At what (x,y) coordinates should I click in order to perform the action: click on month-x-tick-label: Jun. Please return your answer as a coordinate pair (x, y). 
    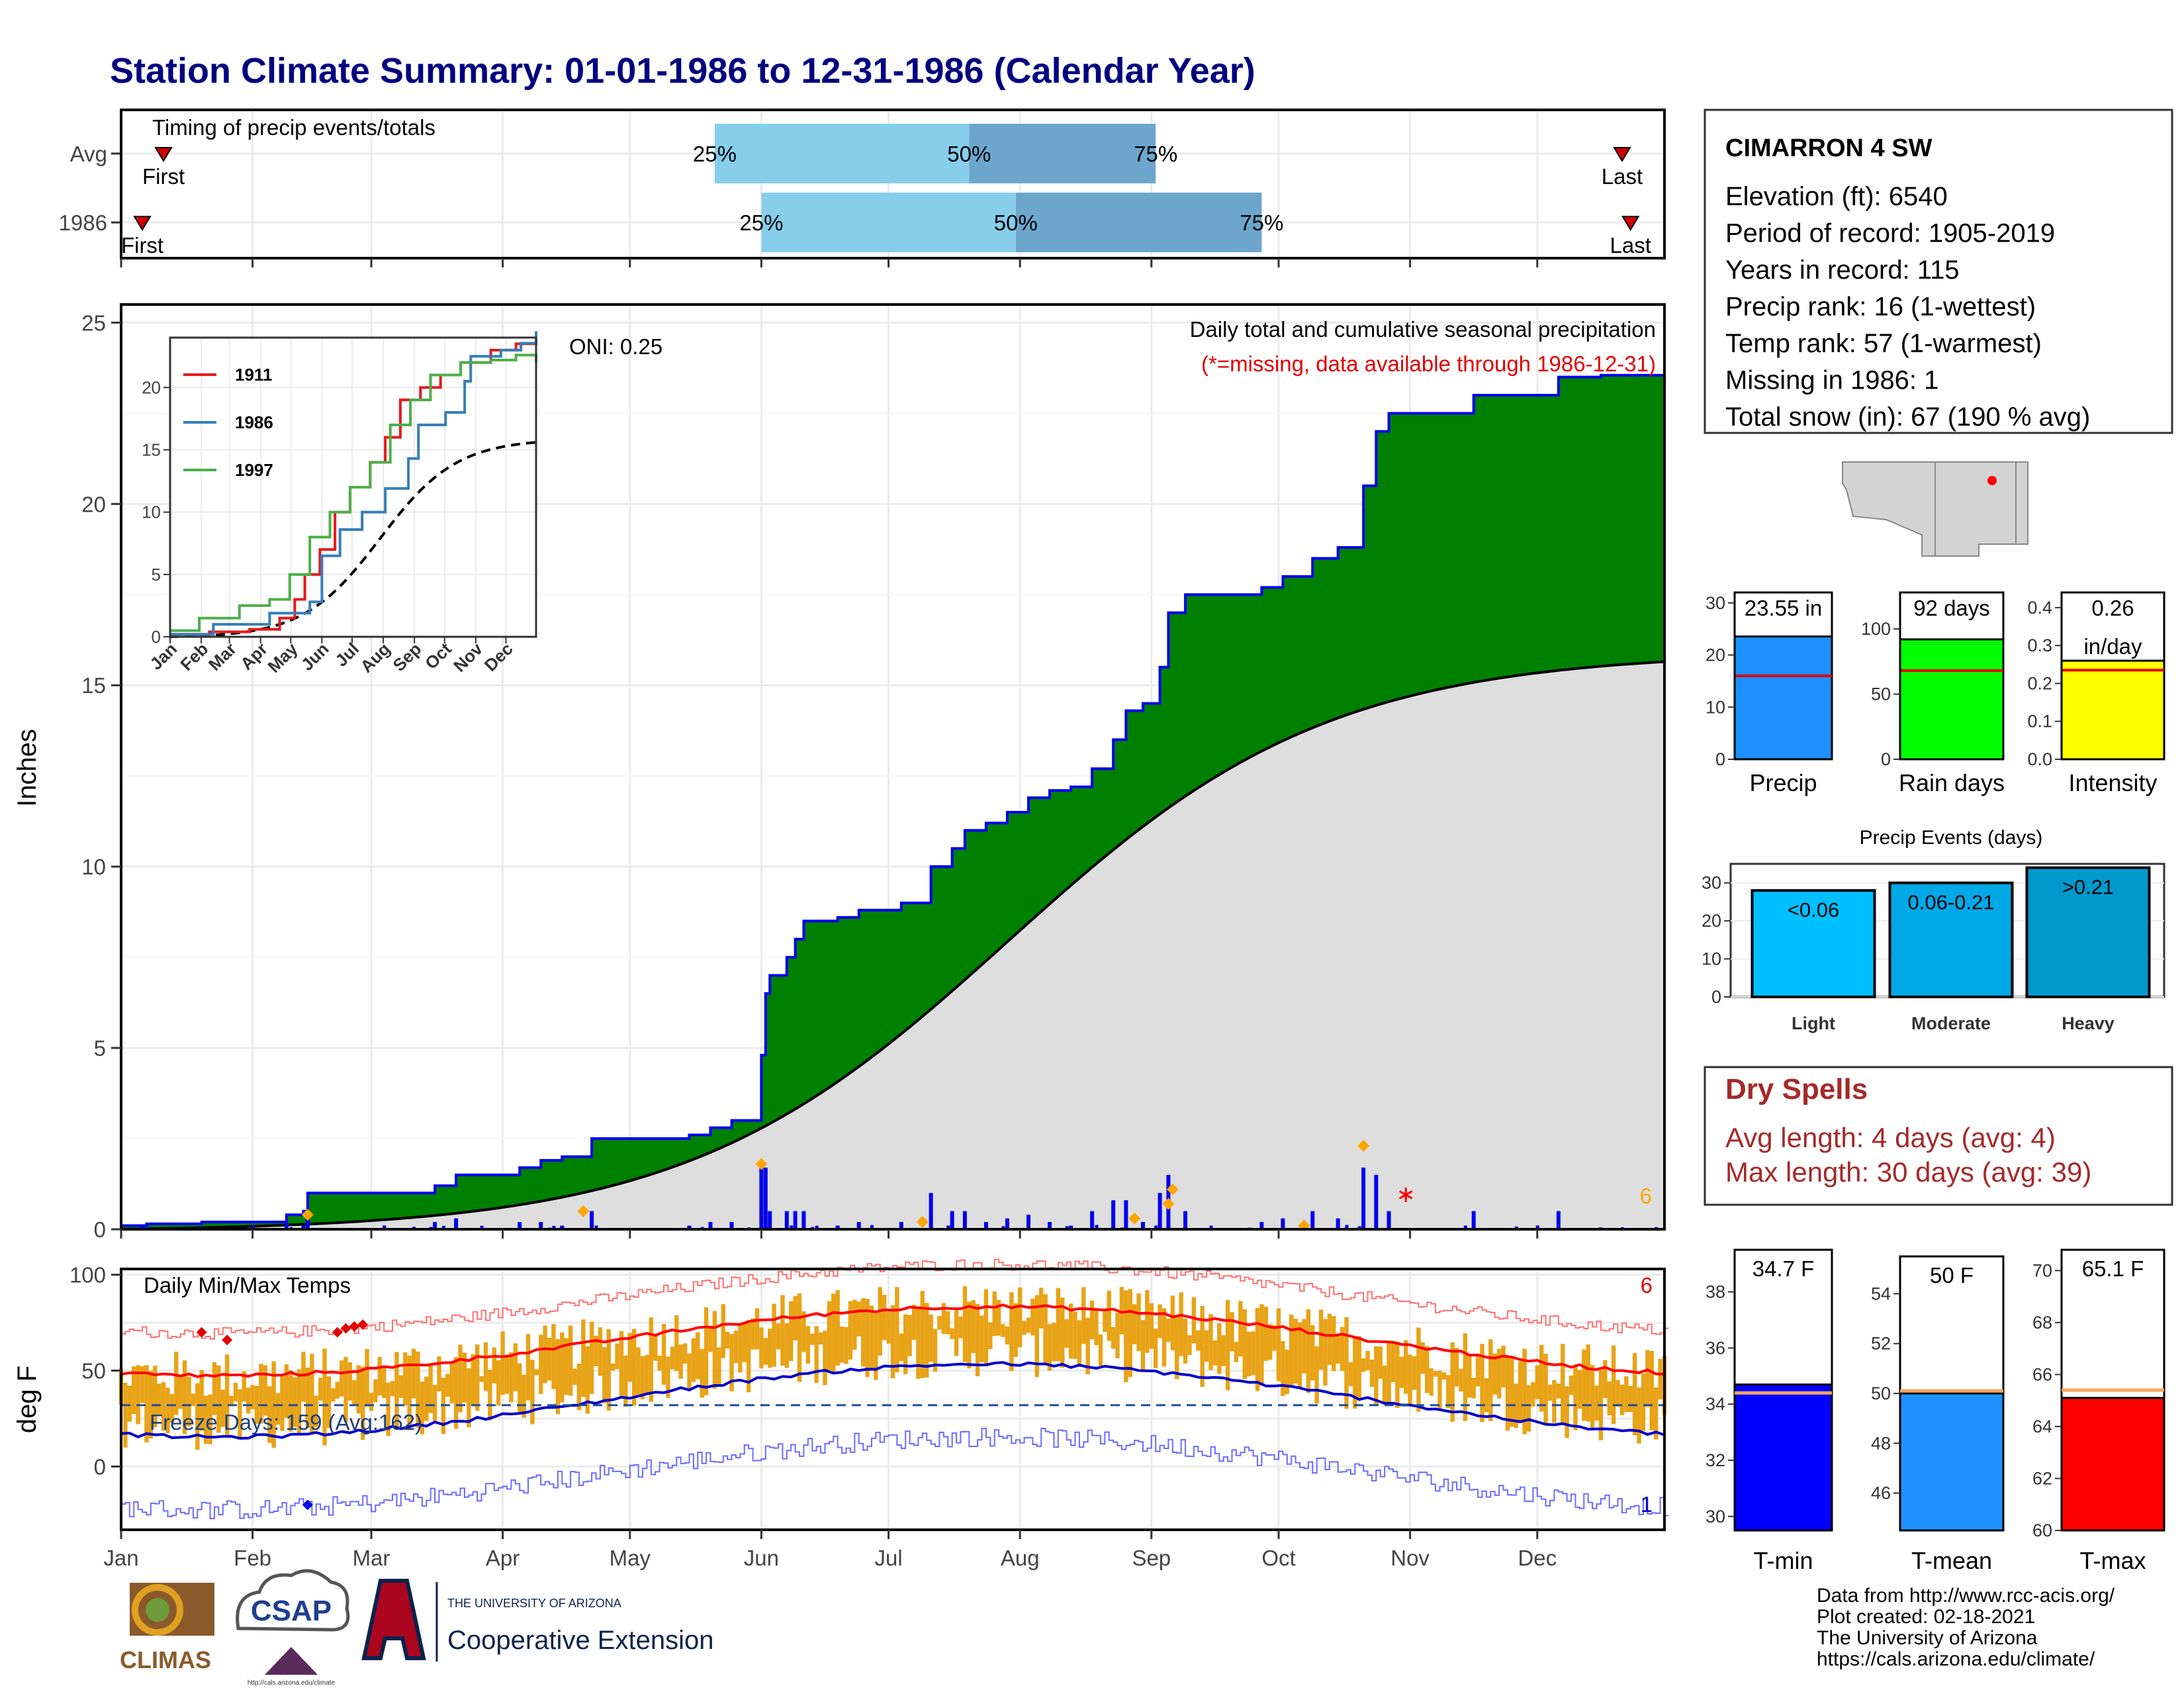
    Looking at the image, I should click on (761, 1558).